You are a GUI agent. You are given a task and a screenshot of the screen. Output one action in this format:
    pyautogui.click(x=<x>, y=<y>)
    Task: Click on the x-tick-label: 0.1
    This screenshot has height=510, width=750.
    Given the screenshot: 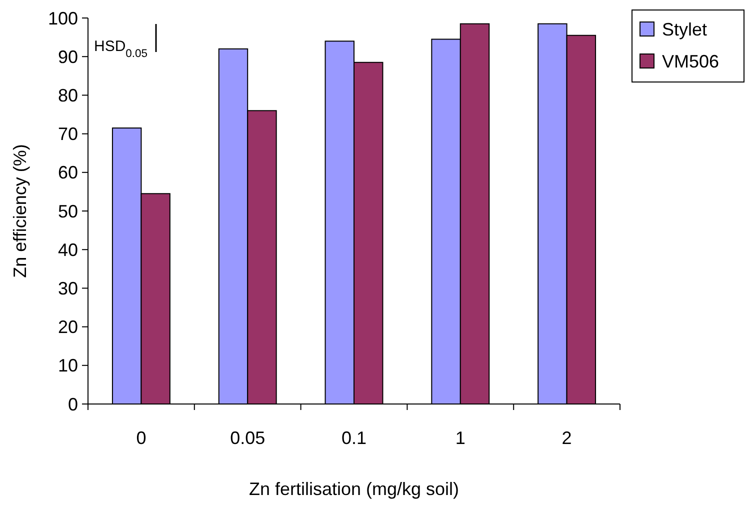 What is the action you would take?
    pyautogui.click(x=354, y=438)
    